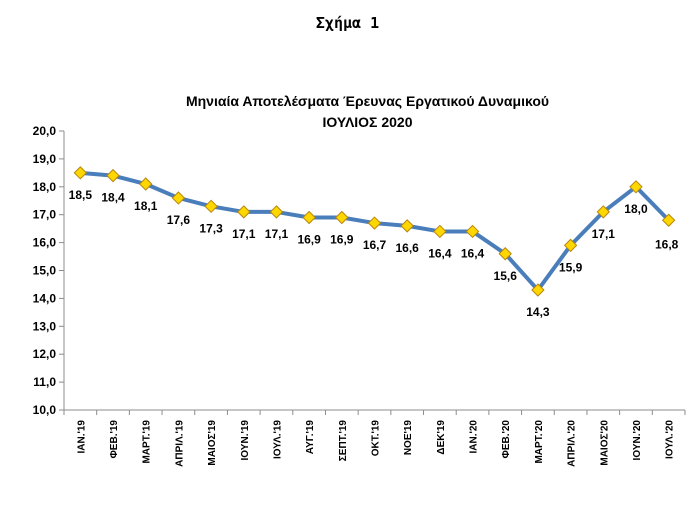 This screenshot has width=695, height=508. Describe the element at coordinates (212, 443) in the screenshot. I see `x-tick-label: ΜΑΙΟΣ'19` at that location.